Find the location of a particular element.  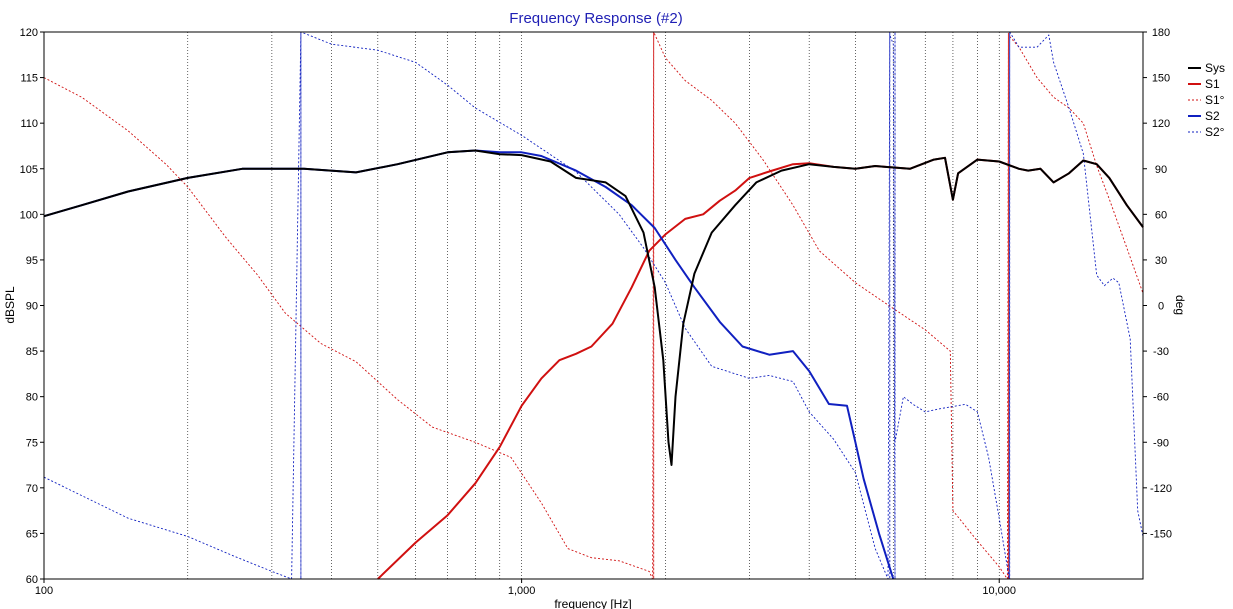

legend-label: S2 is located at coordinates (1212, 116).